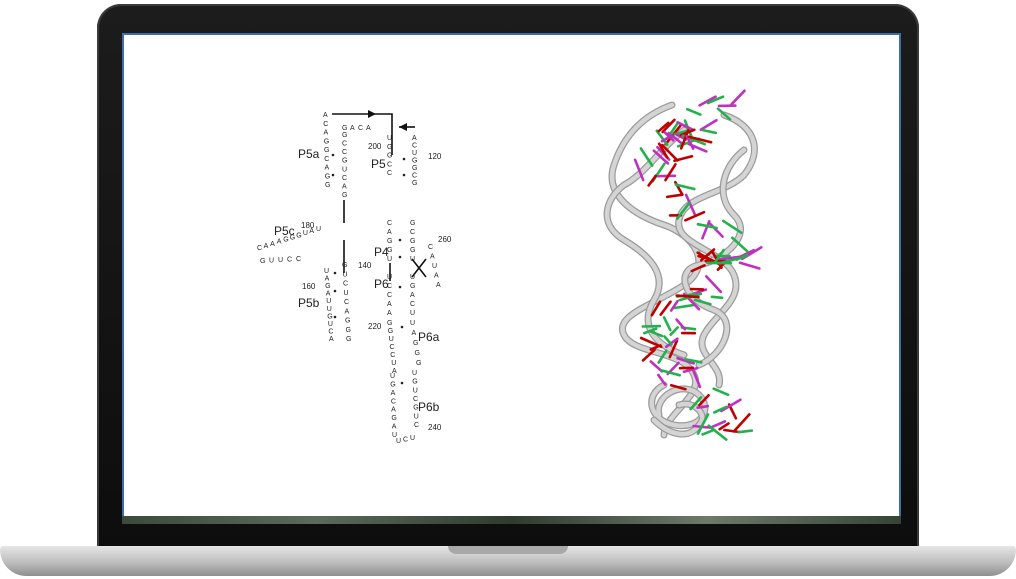 Image resolution: width=1016 pixels, height=579 pixels. I want to click on label-p5c: P5c, so click(284, 231).